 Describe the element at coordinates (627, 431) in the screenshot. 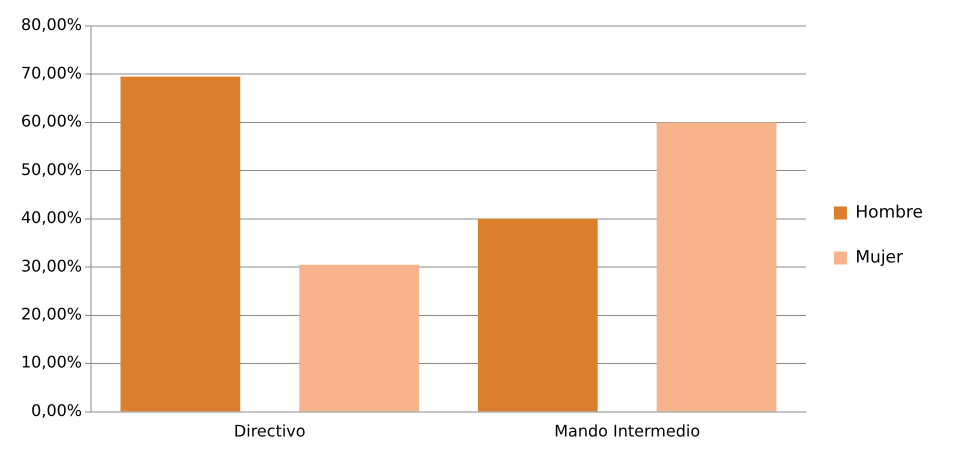

I see `x-tick-label: Mando Intermedio` at that location.